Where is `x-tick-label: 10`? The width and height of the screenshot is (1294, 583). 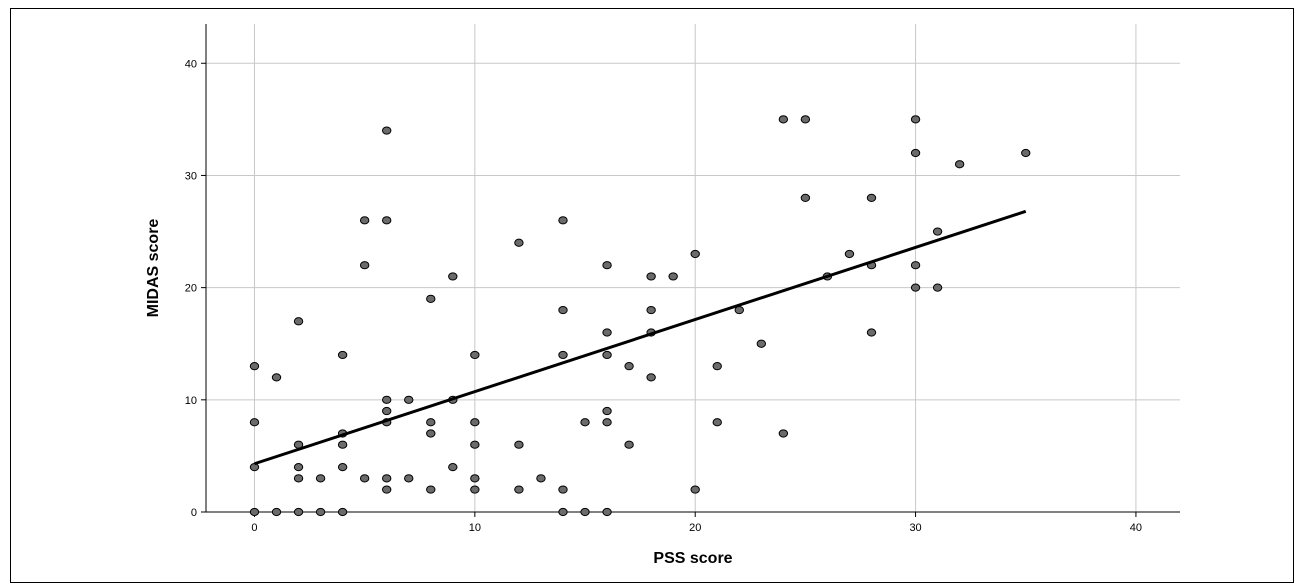 x-tick-label: 10 is located at coordinates (475, 528).